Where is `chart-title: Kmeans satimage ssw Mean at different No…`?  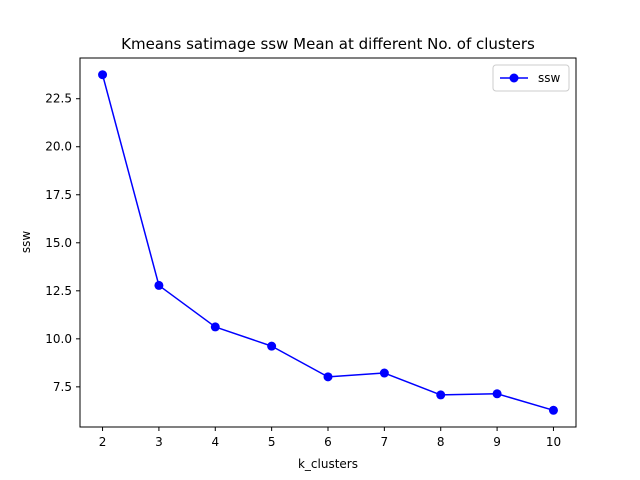 chart-title: Kmeans satimage ssw Mean at different No… is located at coordinates (328, 44).